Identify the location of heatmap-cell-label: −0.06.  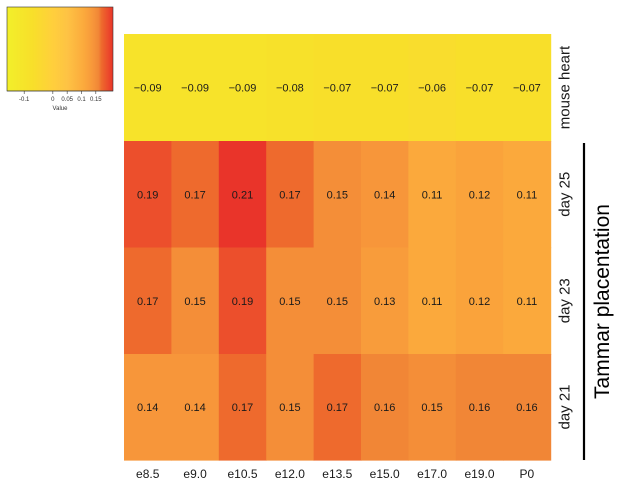
(432, 89).